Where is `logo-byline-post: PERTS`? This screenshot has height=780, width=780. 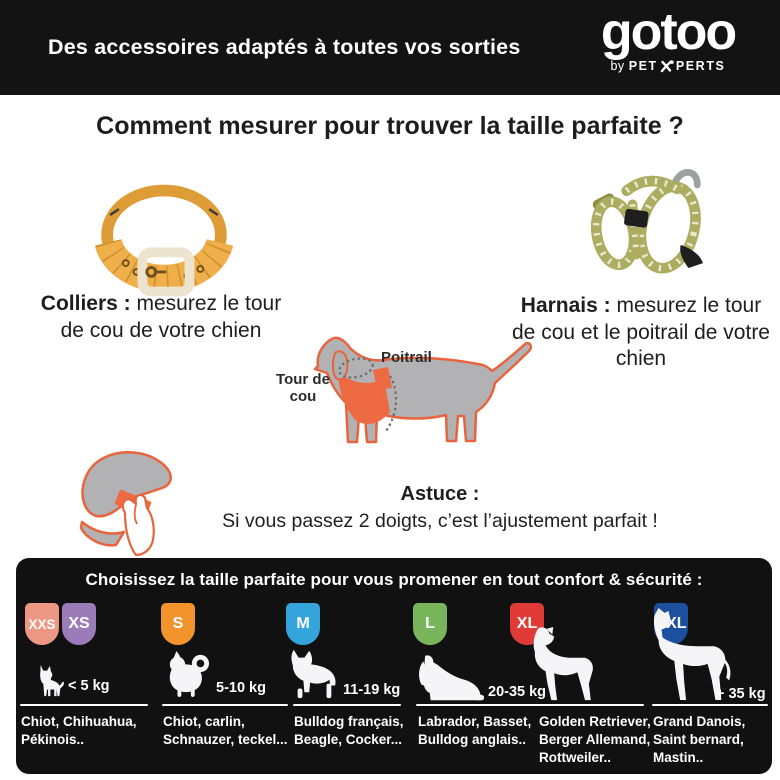
logo-byline-post: PERTS is located at coordinates (700, 66).